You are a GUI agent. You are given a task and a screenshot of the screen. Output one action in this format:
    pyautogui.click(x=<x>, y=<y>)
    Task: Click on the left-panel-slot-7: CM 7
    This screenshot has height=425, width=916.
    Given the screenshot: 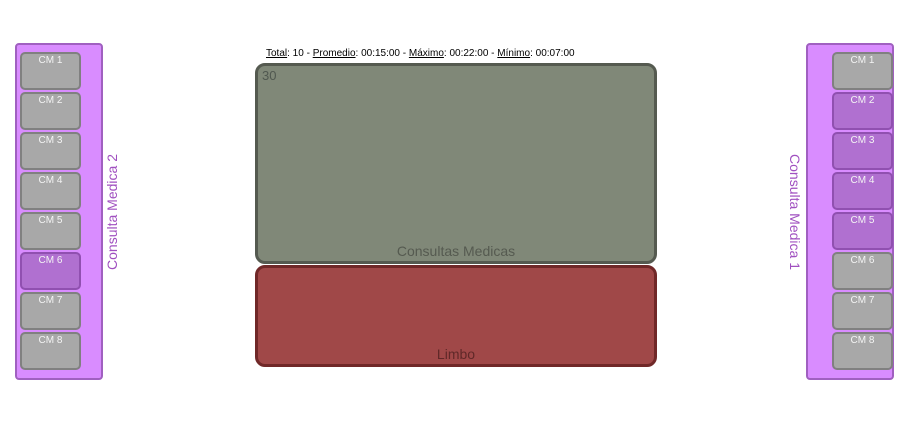 What is the action you would take?
    pyautogui.click(x=50, y=311)
    